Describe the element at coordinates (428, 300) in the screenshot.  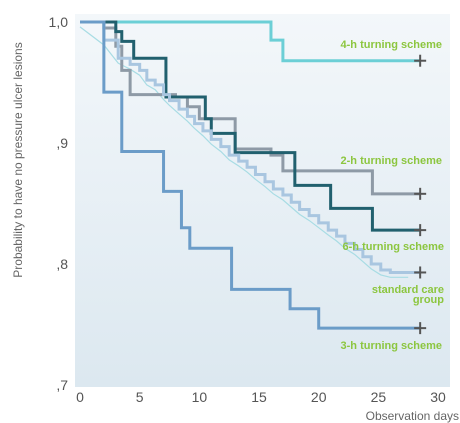
I see `series-label: group` at that location.